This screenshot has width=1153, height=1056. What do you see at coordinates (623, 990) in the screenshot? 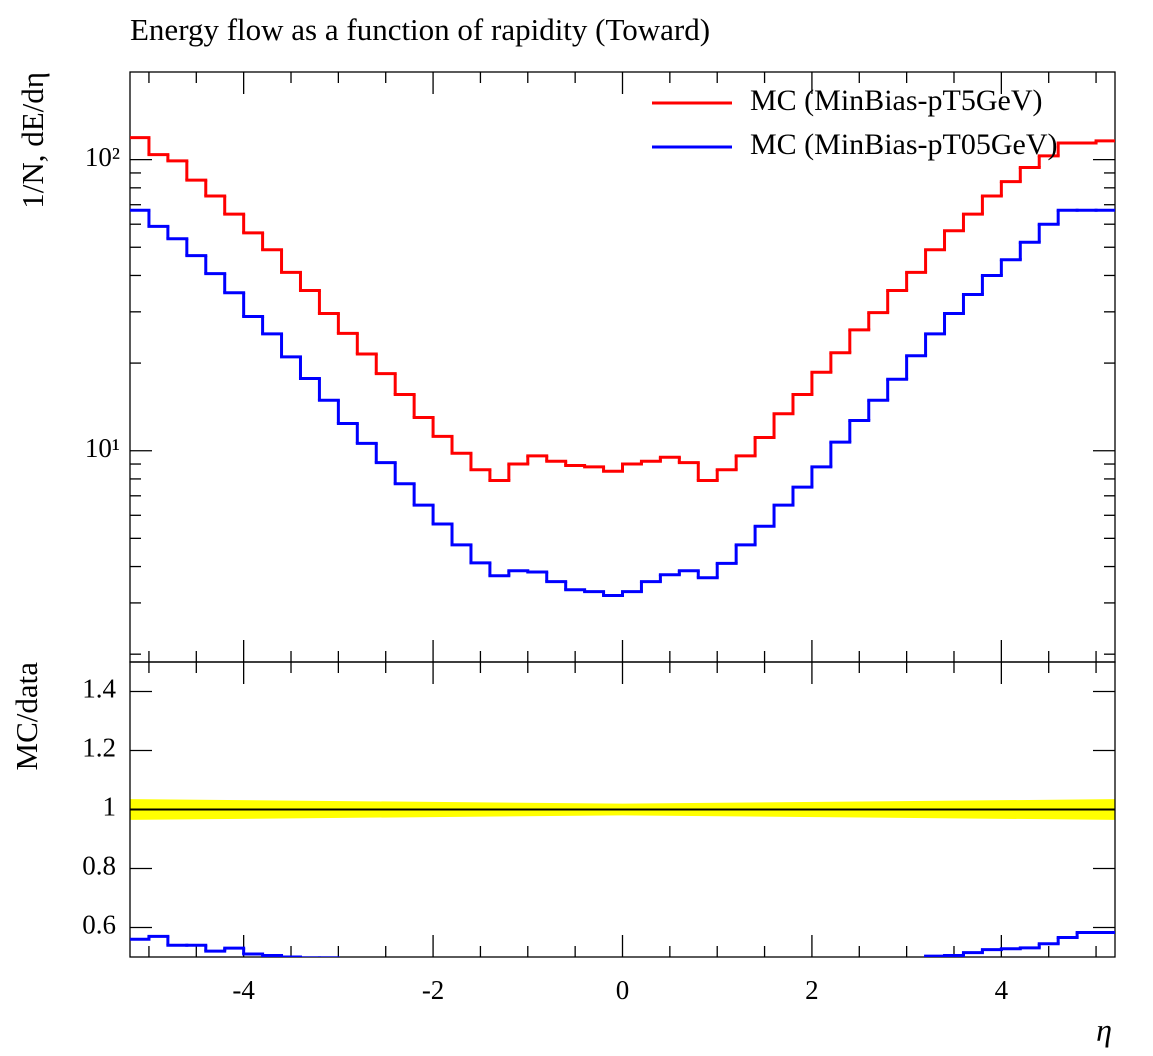
I see `x-tick-label: 0` at bounding box center [623, 990].